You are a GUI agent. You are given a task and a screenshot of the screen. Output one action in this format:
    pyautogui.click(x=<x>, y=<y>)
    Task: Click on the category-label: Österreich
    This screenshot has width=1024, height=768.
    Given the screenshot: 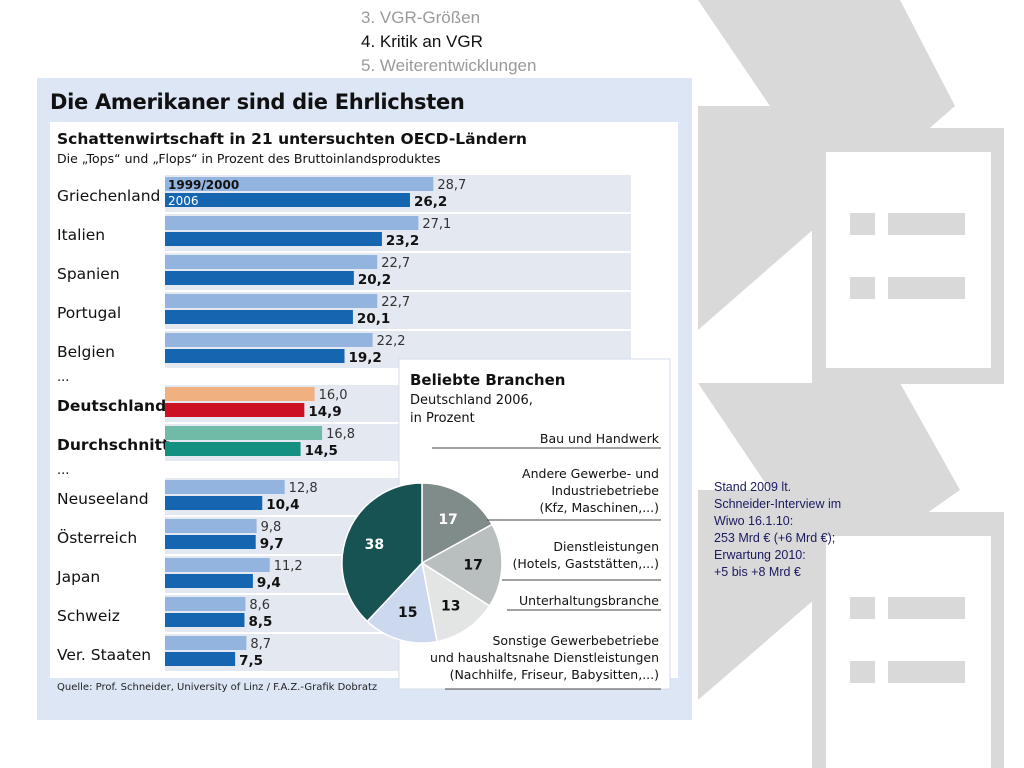 What is the action you would take?
    pyautogui.click(x=97, y=537)
    